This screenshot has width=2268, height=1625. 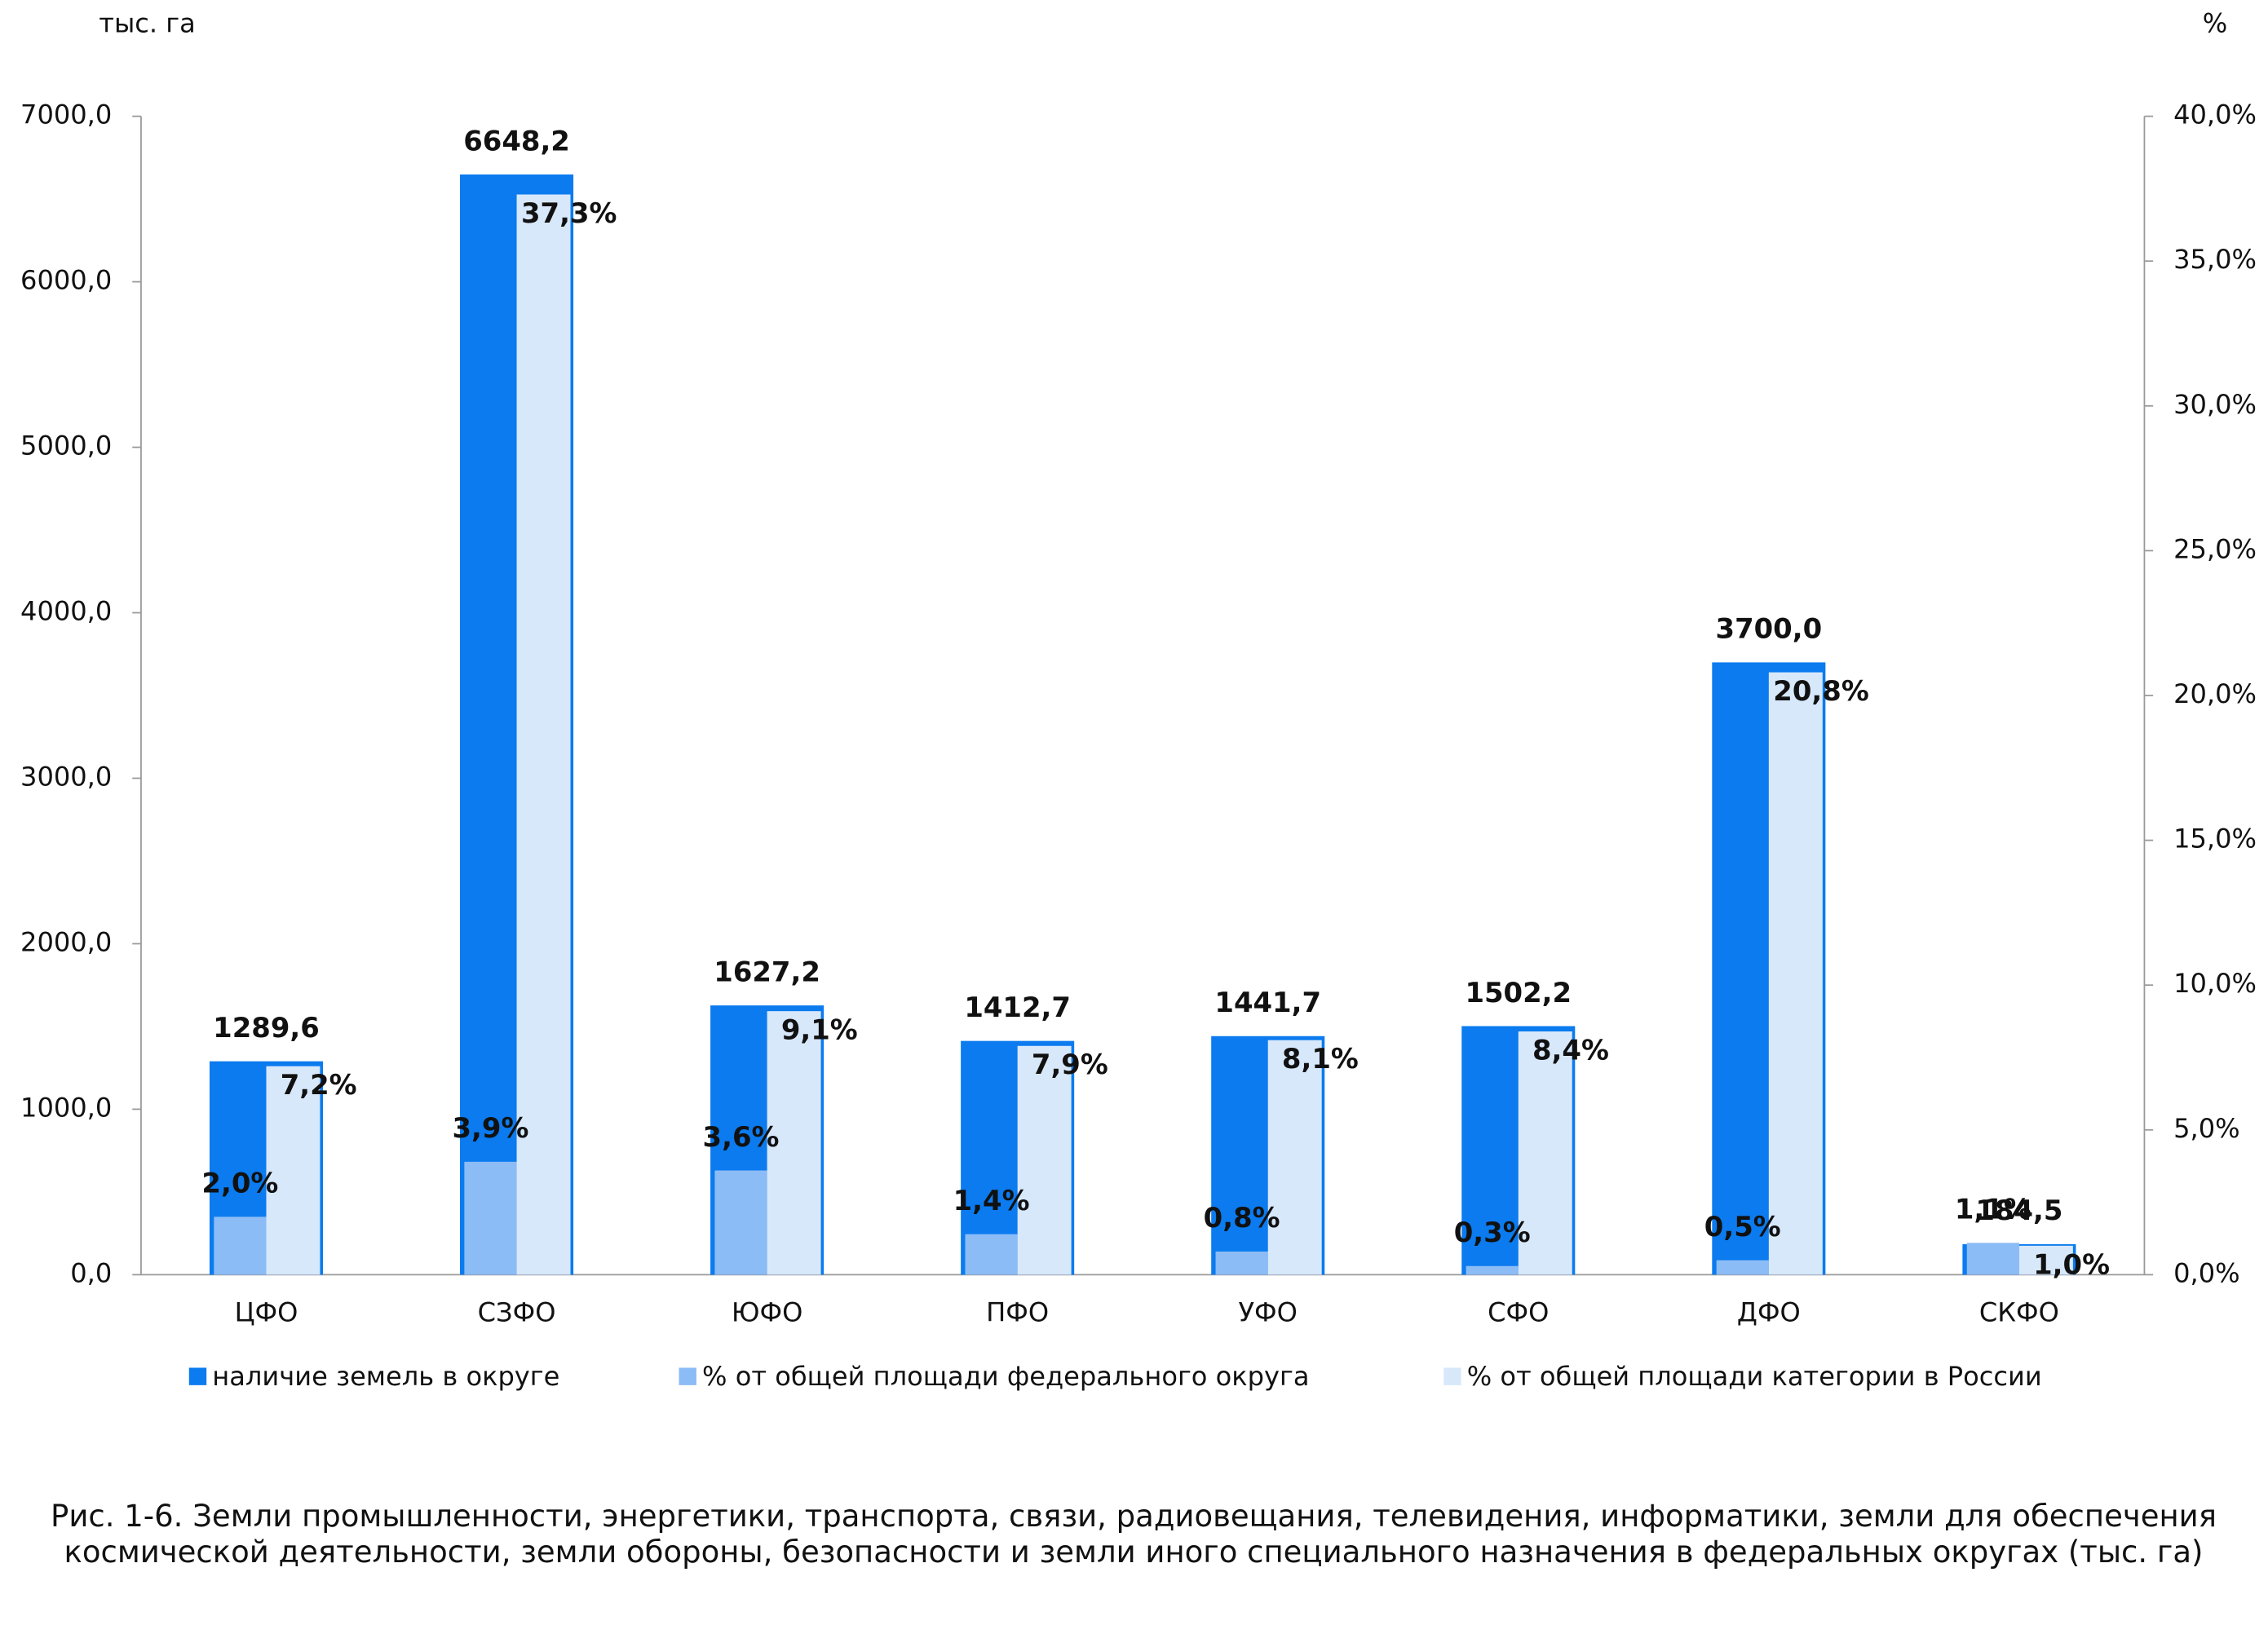 What do you see at coordinates (66, 611) in the screenshot?
I see `y-tick-label: 4000,0` at bounding box center [66, 611].